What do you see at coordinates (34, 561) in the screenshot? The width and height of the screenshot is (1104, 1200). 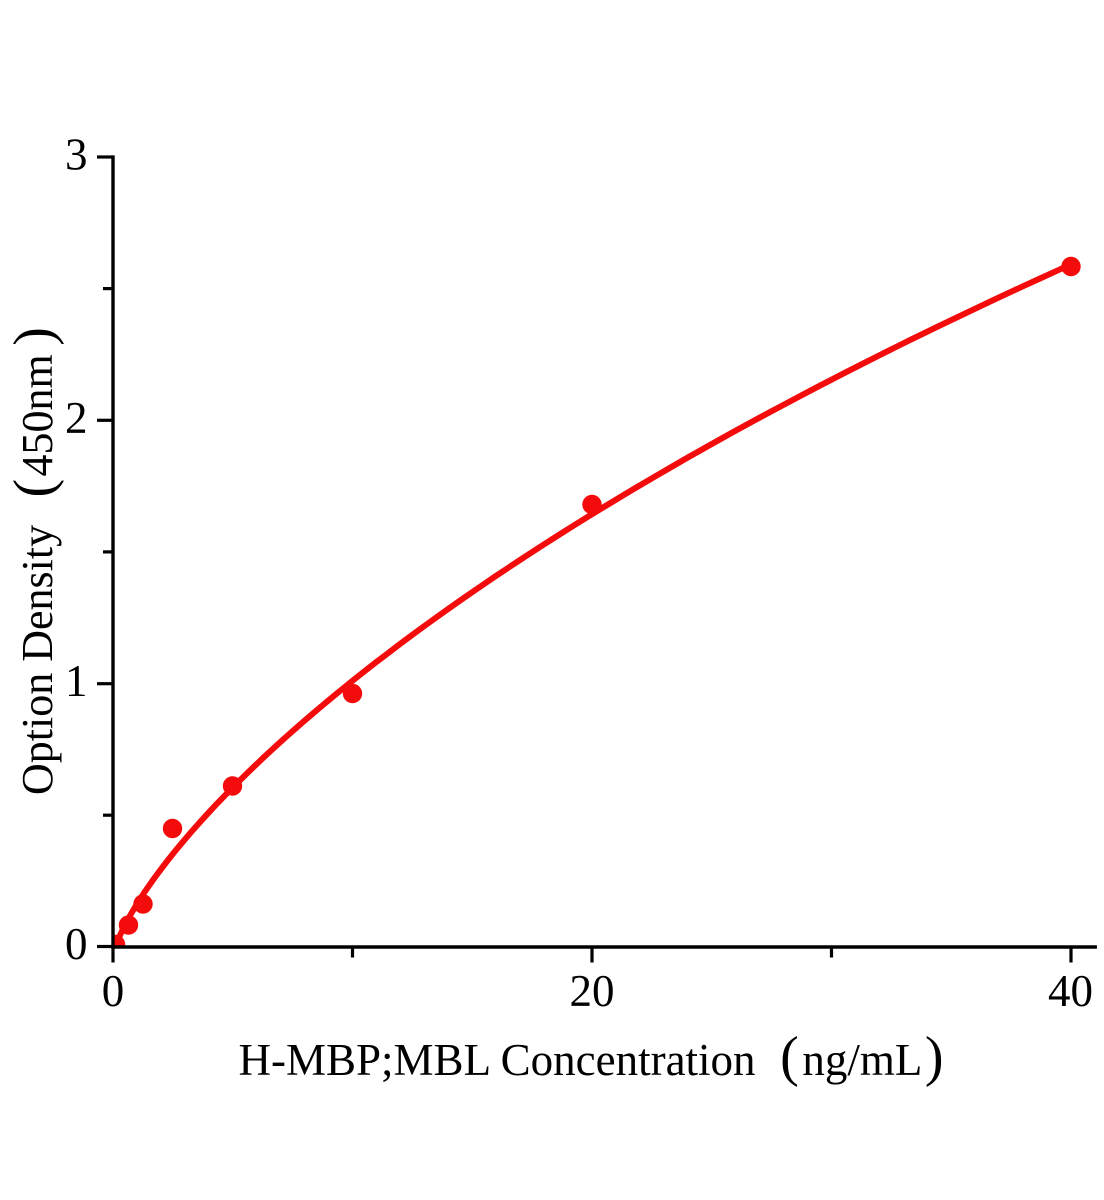 I see `svg-text: Option Density(450nm)` at bounding box center [34, 561].